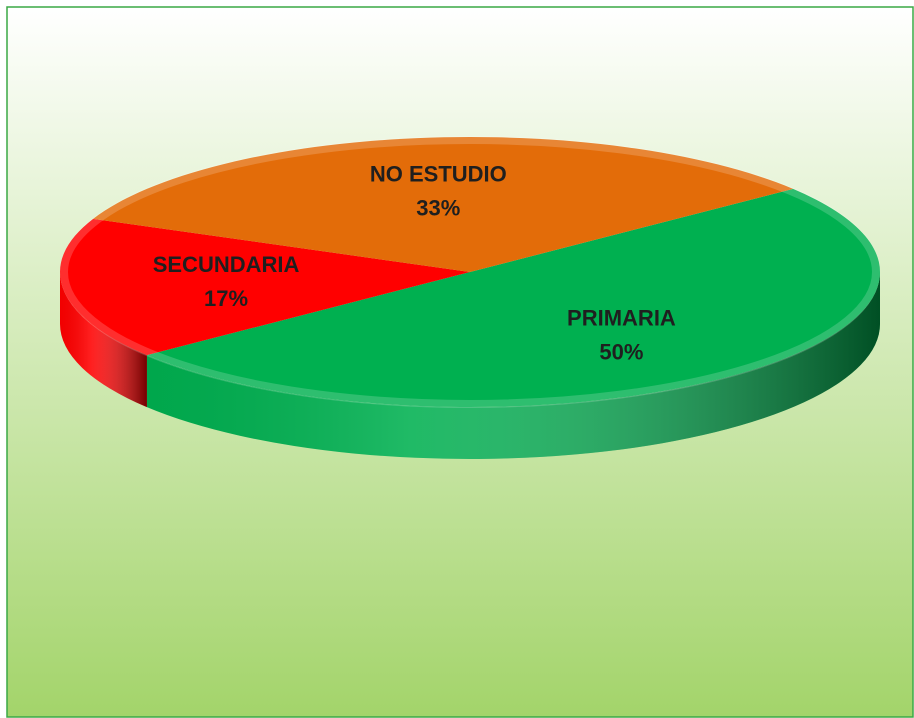 The width and height of the screenshot is (914, 718). What do you see at coordinates (438, 207) in the screenshot?
I see `value-label: 33%` at bounding box center [438, 207].